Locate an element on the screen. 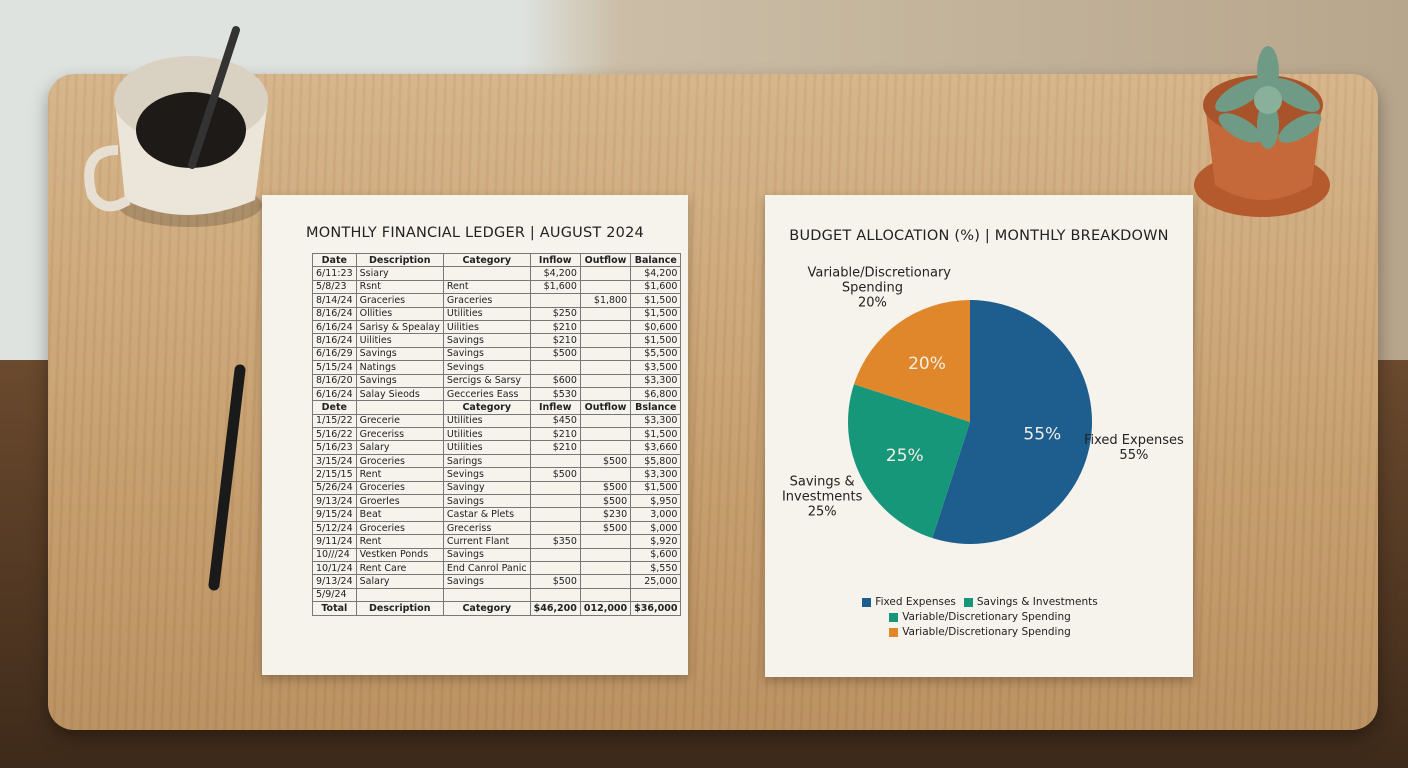 This screenshot has width=1408, height=768. ledger-cell: Sercigs & Sarsy is located at coordinates (486, 380).